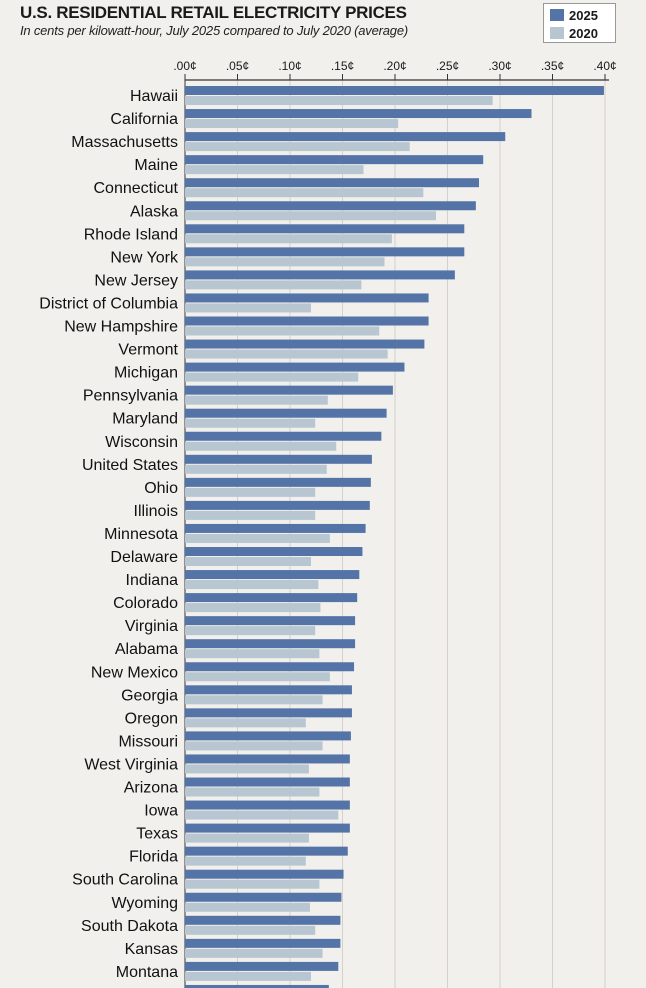  What do you see at coordinates (141, 534) in the screenshot?
I see `category-label: Minnesota` at bounding box center [141, 534].